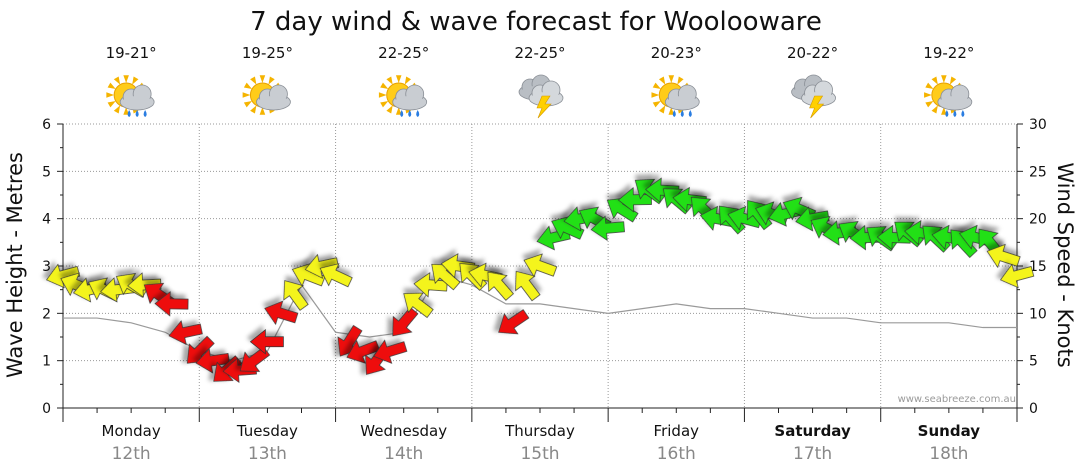 This screenshot has width=1080, height=475. Describe the element at coordinates (539, 454) in the screenshot. I see `date-label: 15th` at that location.